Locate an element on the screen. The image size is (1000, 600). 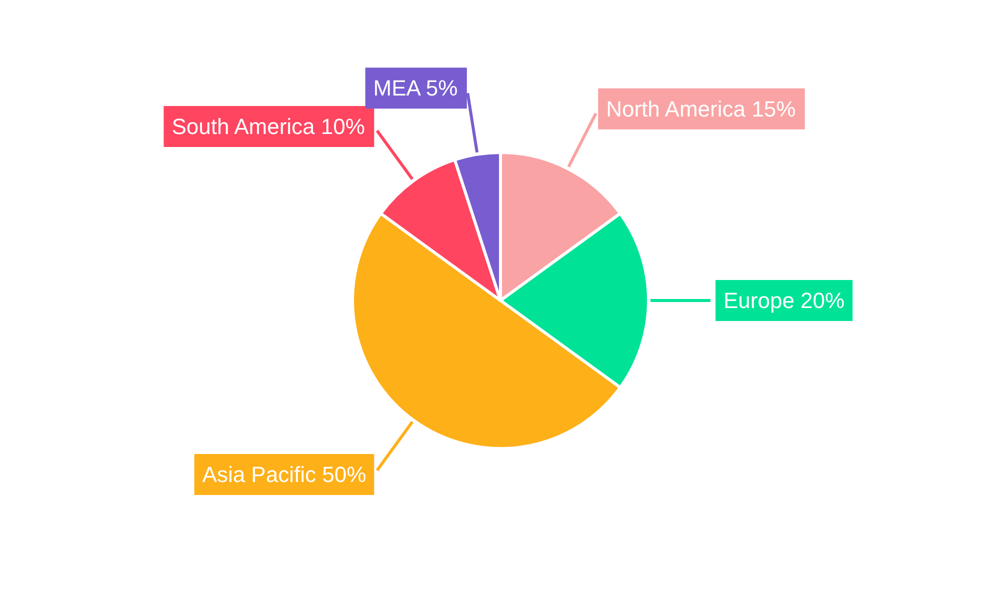
slice-label: South America 10% is located at coordinates (268, 127).